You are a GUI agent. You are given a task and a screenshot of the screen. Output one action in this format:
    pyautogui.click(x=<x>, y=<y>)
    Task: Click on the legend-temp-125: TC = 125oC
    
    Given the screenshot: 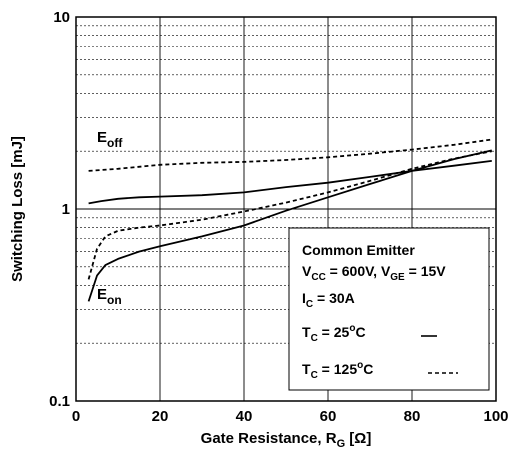 What is the action you would take?
    pyautogui.click(x=337, y=370)
    